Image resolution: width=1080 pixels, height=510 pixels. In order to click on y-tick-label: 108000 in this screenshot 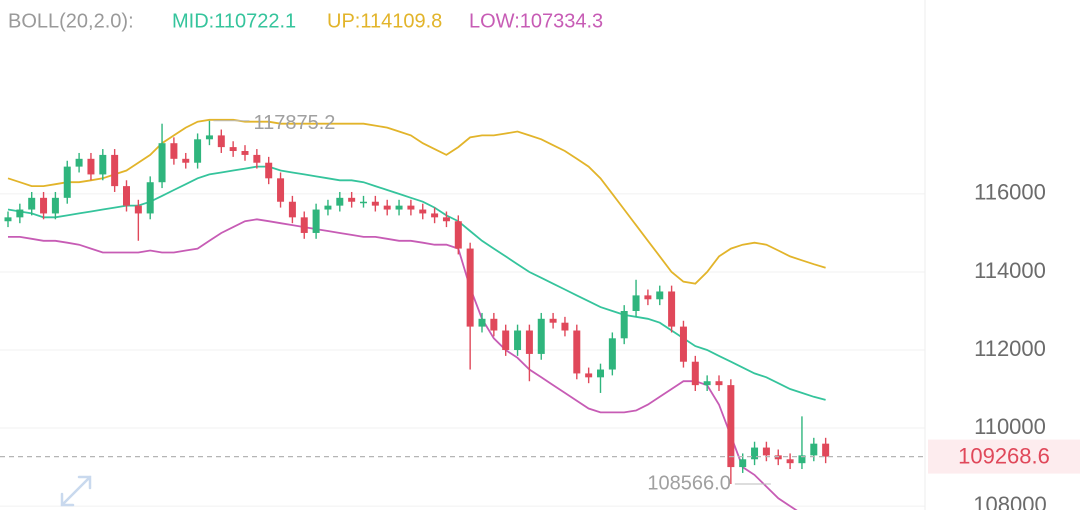, I will do `click(1009, 501)`.